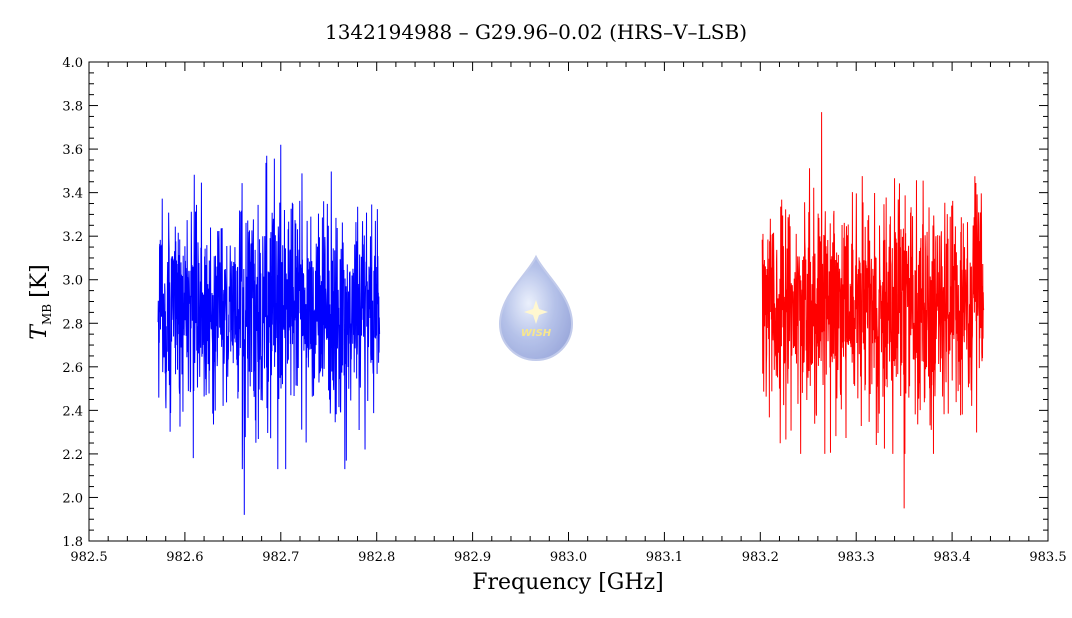  What do you see at coordinates (47, 314) in the screenshot?
I see `y-axis-subscript: MB` at bounding box center [47, 314].